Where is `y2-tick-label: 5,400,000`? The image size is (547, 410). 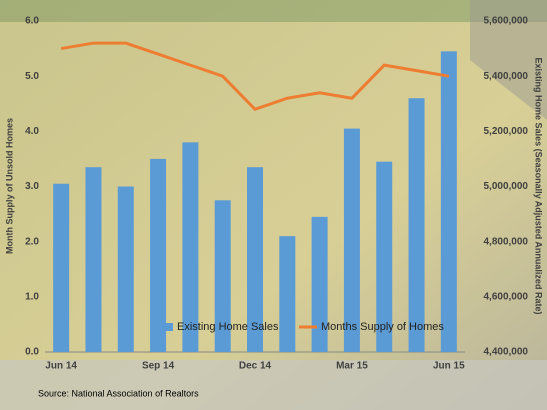 y2-tick-label: 5,400,000 is located at coordinates (506, 76).